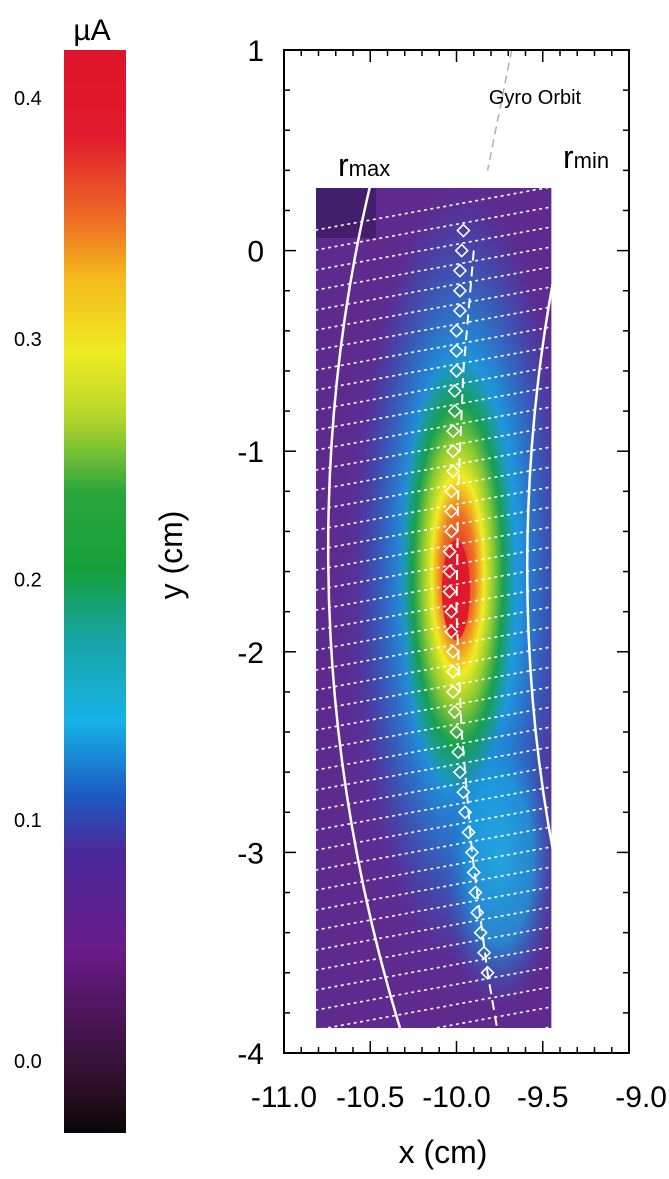 The width and height of the screenshot is (669, 1179). What do you see at coordinates (284, 1097) in the screenshot?
I see `x-tick-label: -11.0` at bounding box center [284, 1097].